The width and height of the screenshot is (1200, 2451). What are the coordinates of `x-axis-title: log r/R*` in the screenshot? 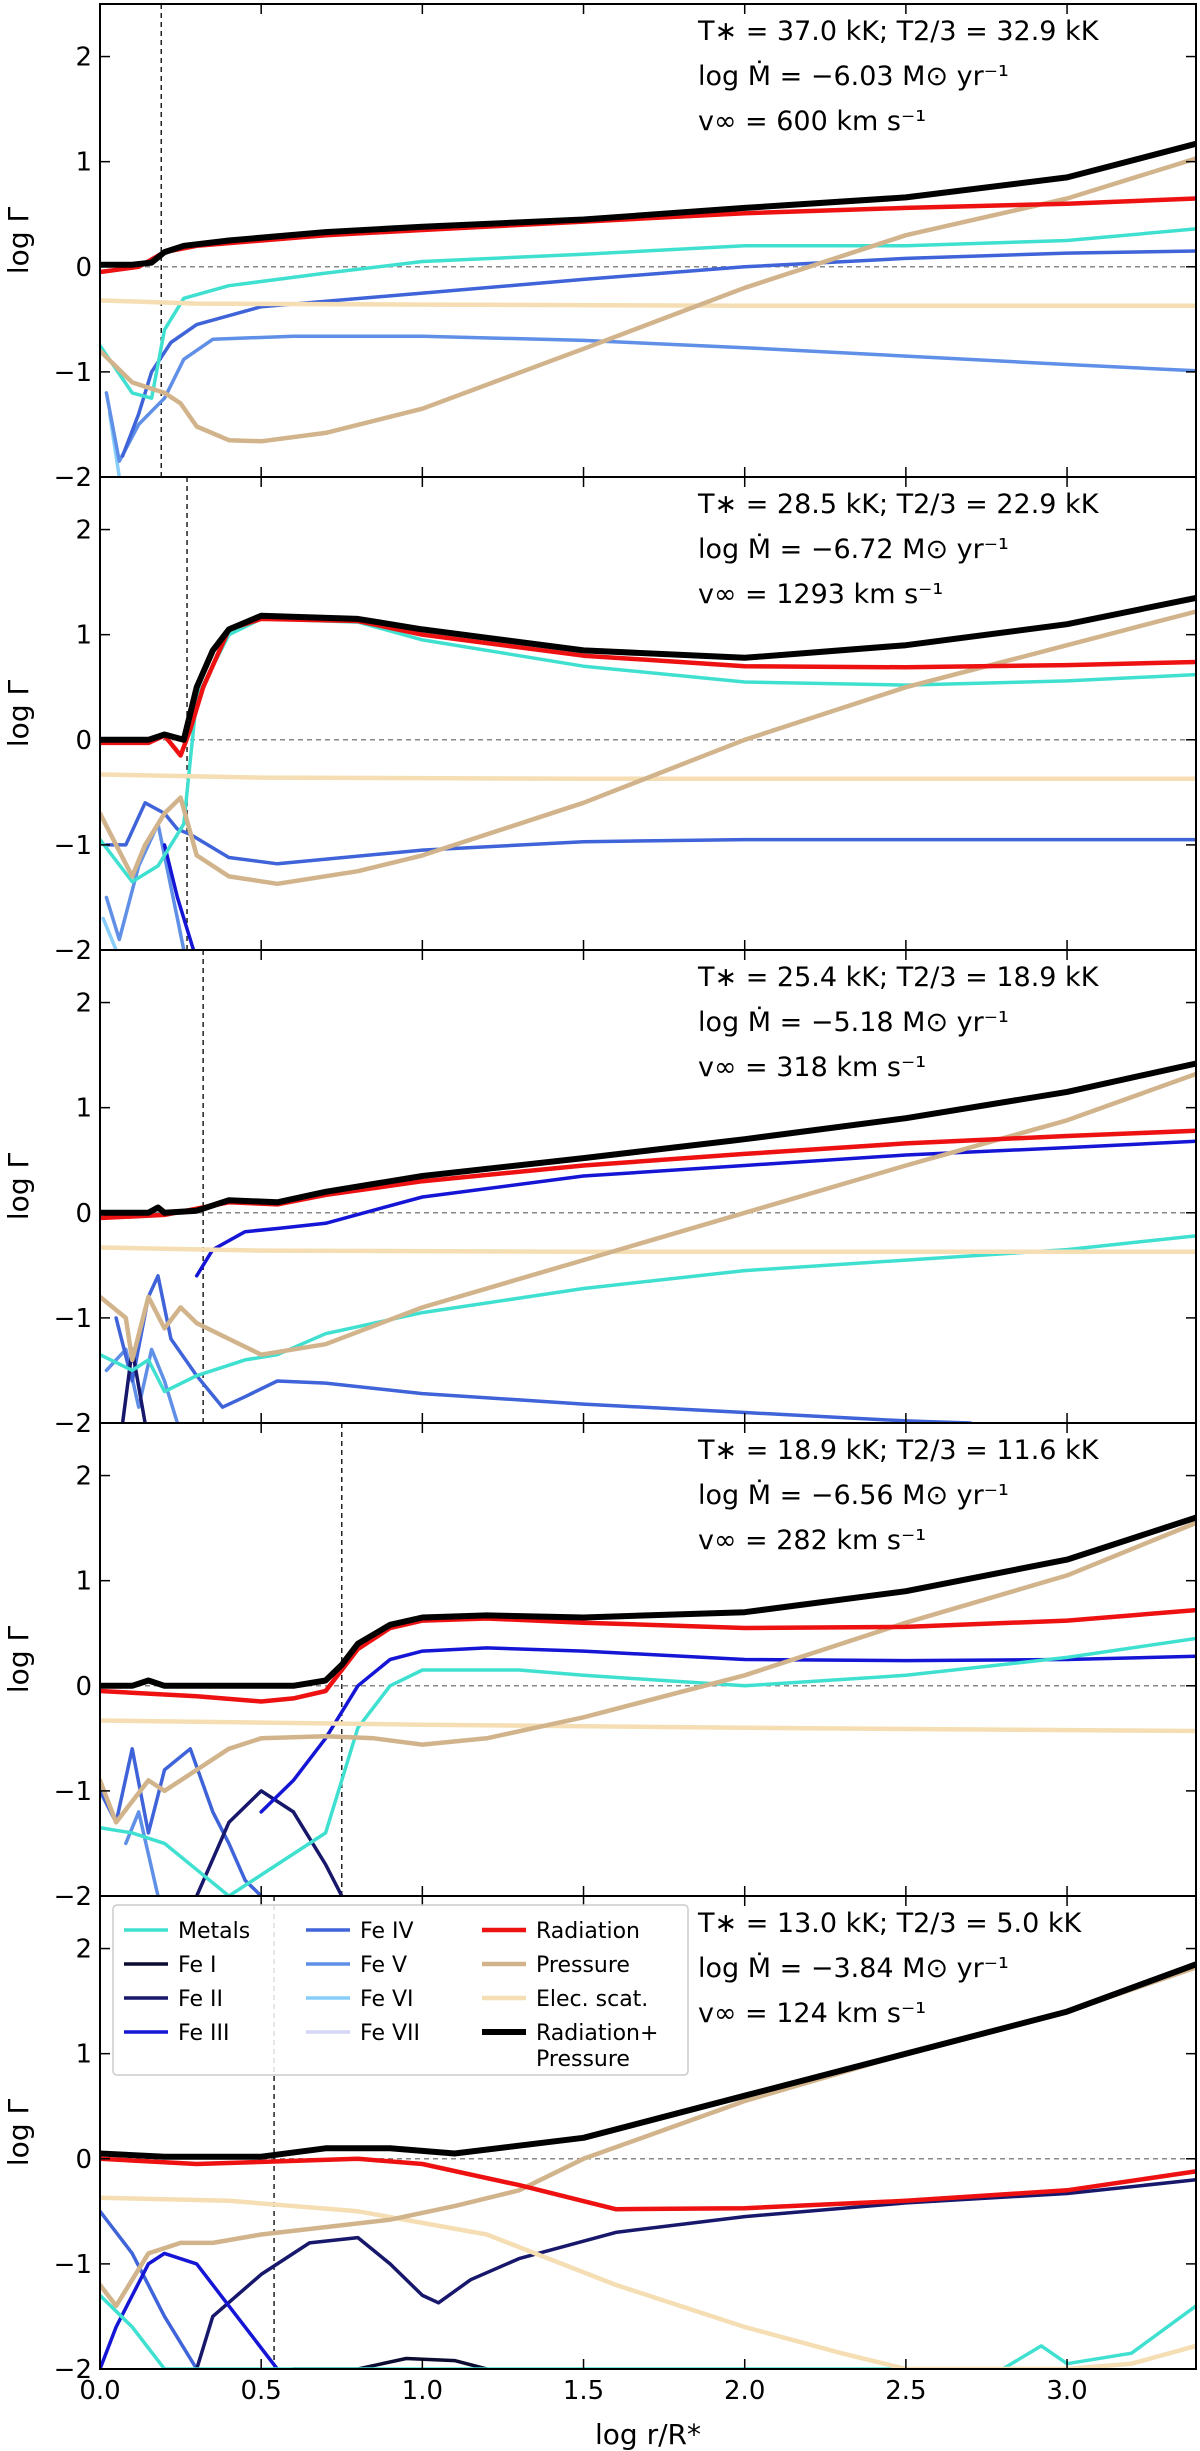 It's located at (648, 2434).